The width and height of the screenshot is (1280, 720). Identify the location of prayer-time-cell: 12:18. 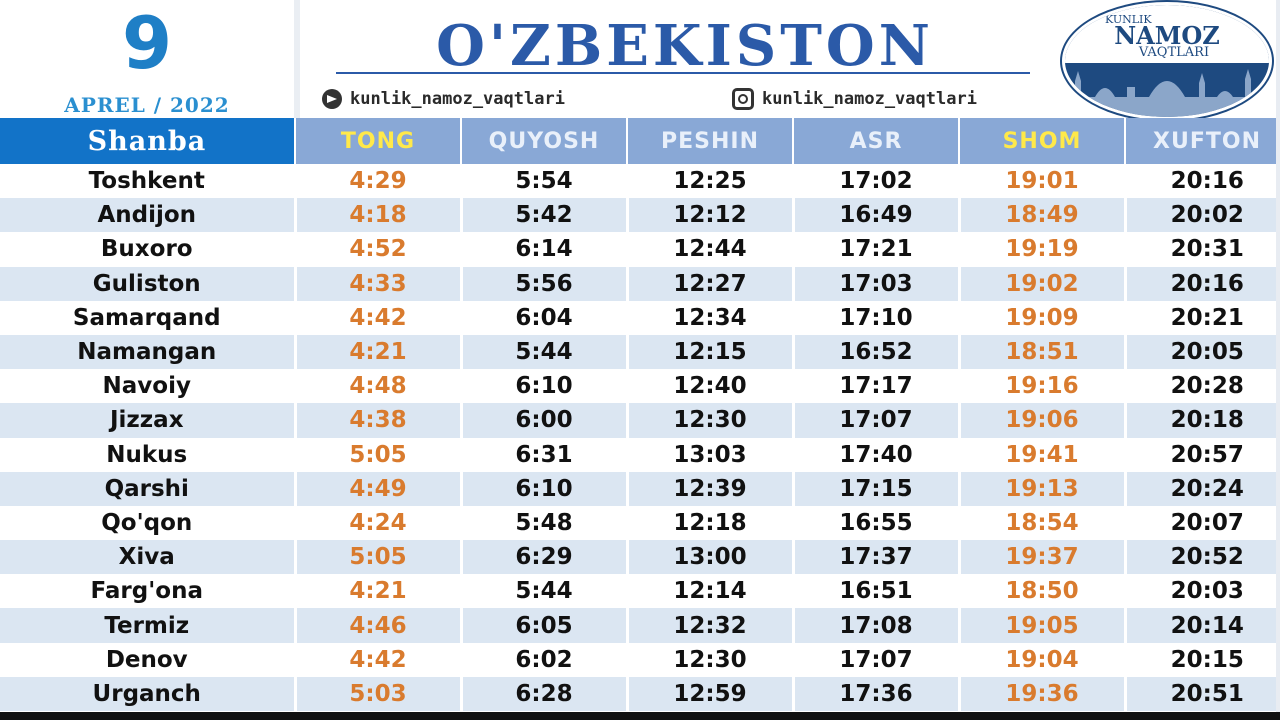
(709, 523).